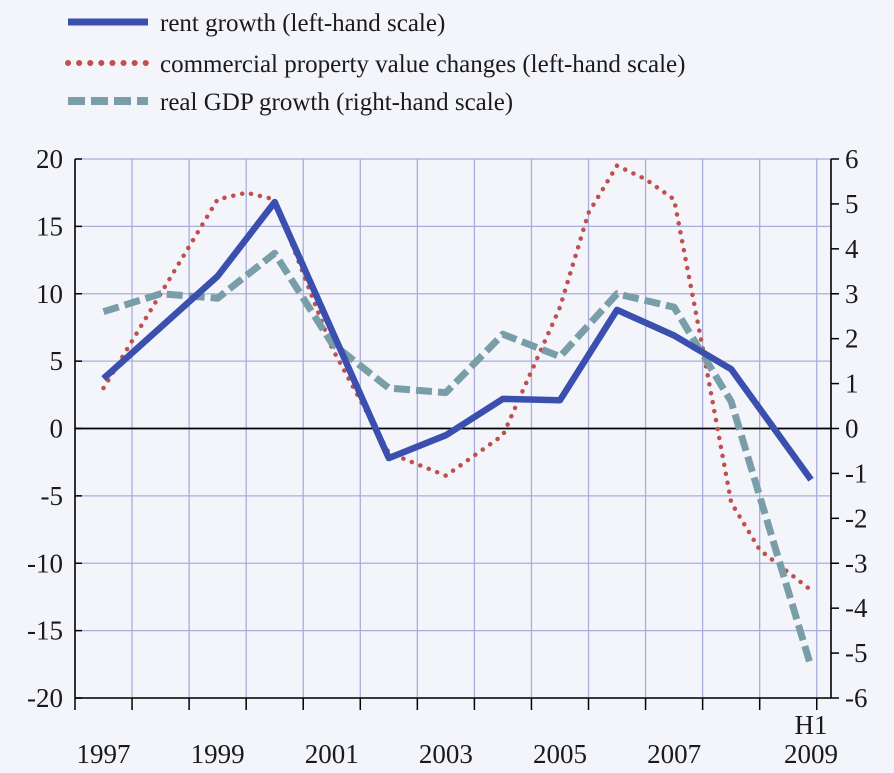 Image resolution: width=894 pixels, height=773 pixels. What do you see at coordinates (852, 384) in the screenshot?
I see `right-tick-label: 1` at bounding box center [852, 384].